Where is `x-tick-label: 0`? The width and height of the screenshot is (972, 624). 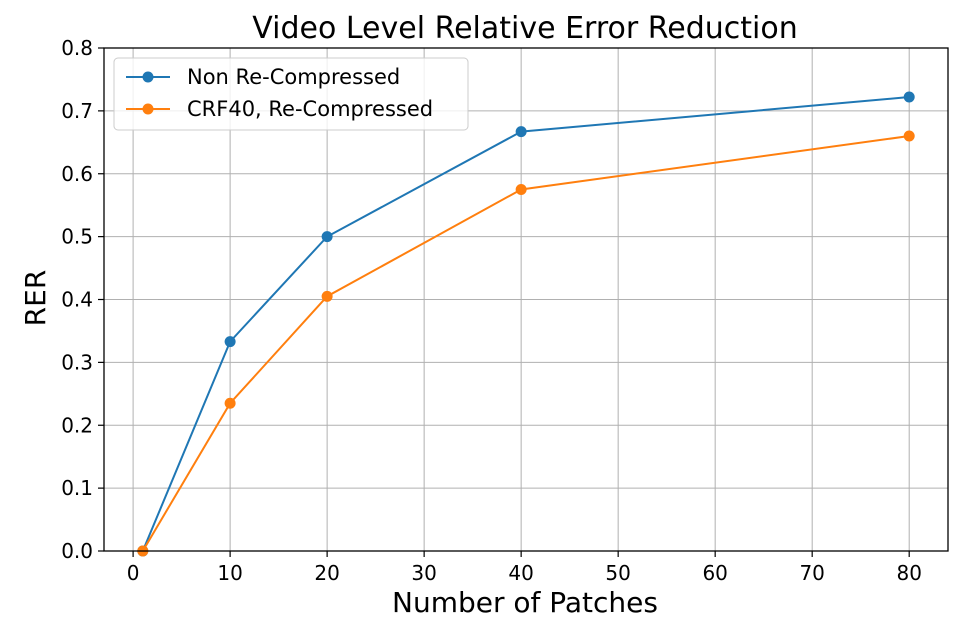 x-tick-label: 0 is located at coordinates (133, 573).